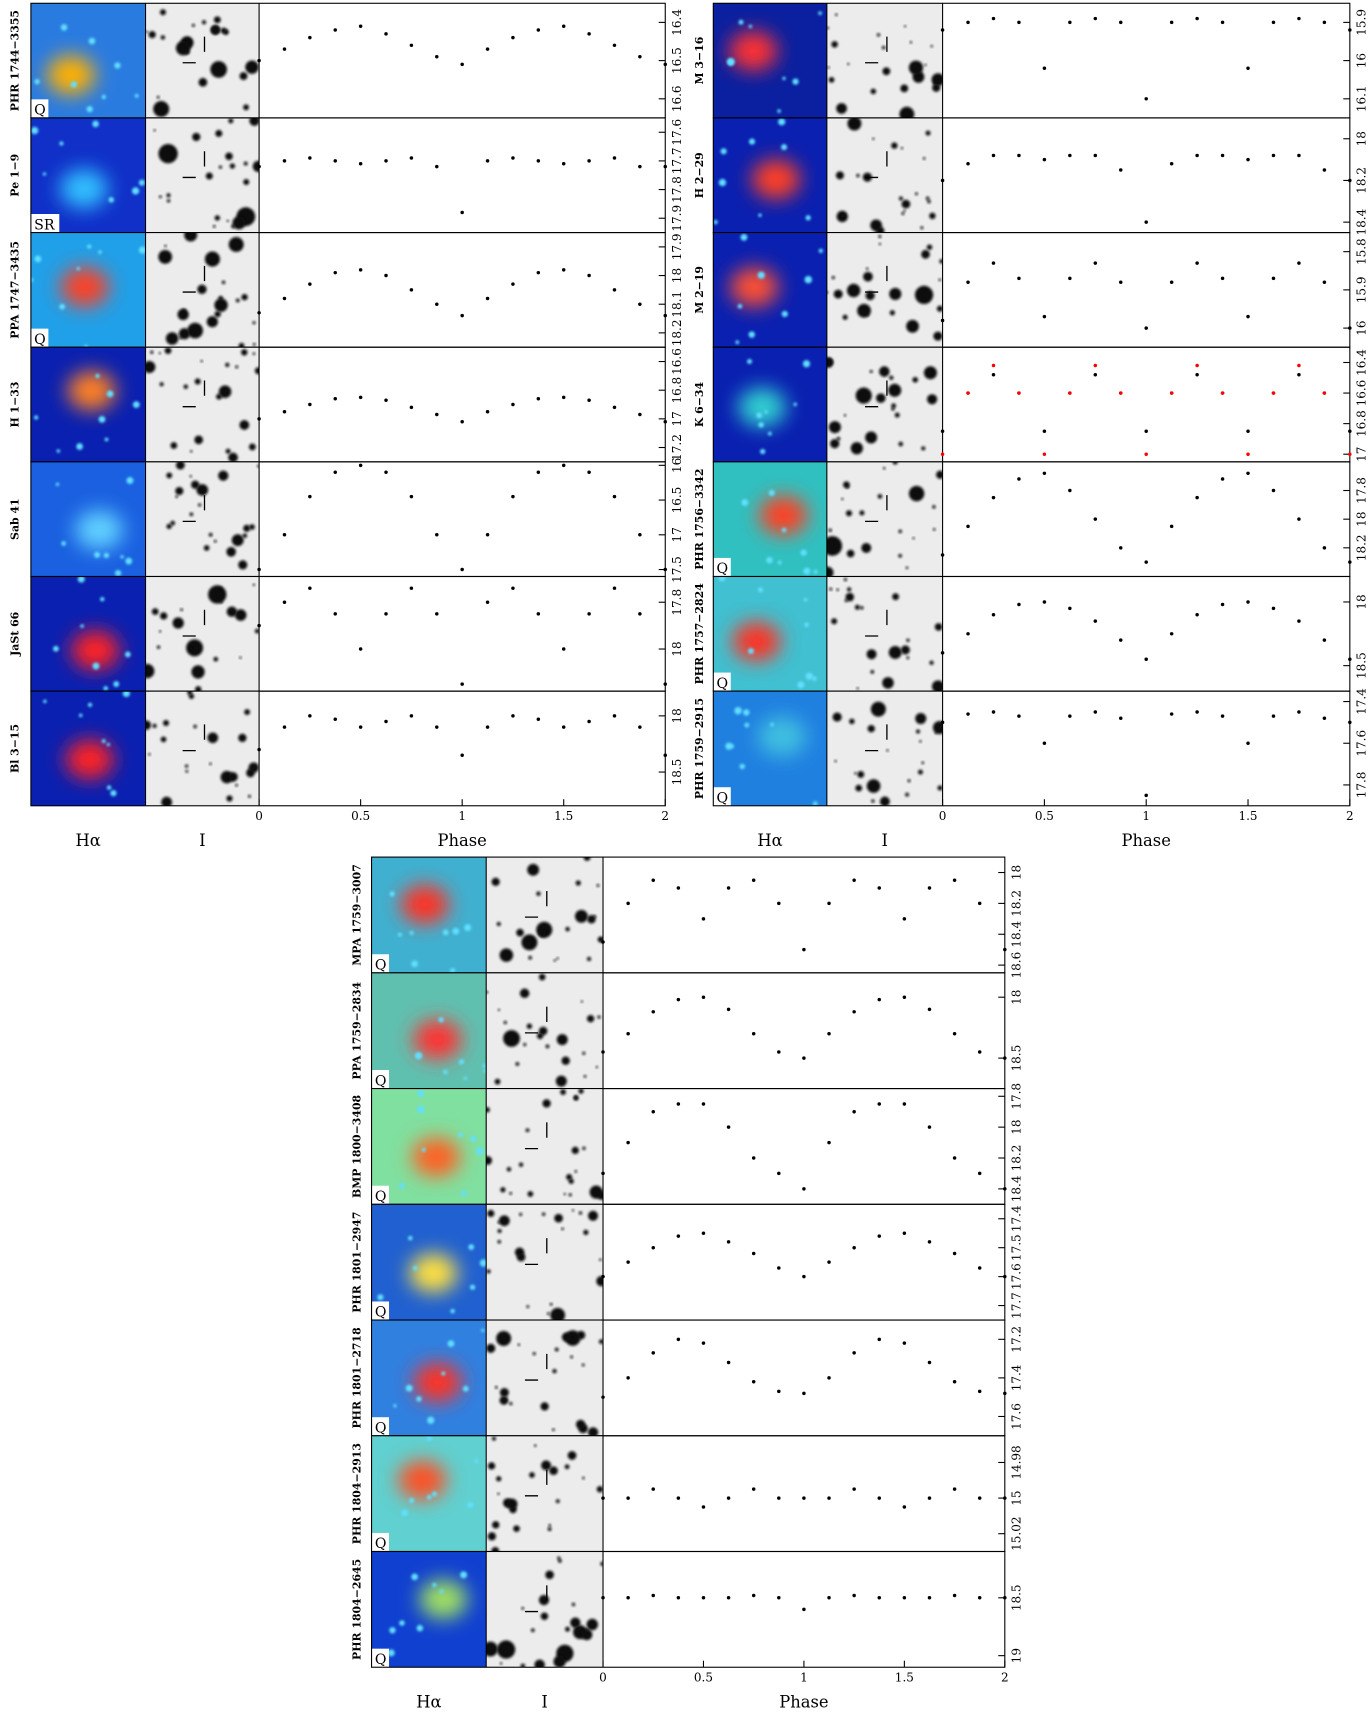 The height and width of the screenshot is (1712, 1372). I want to click on object-name: PHR 1759−2915, so click(699, 748).